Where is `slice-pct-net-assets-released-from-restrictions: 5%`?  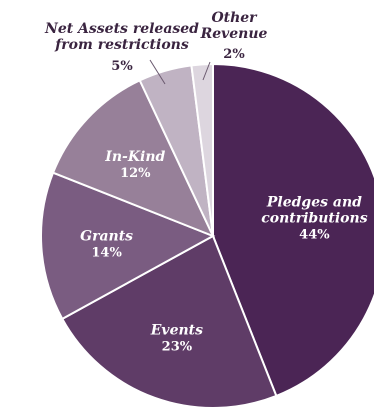 slice-pct-net-assets-released-from-restrictions: 5% is located at coordinates (122, 66).